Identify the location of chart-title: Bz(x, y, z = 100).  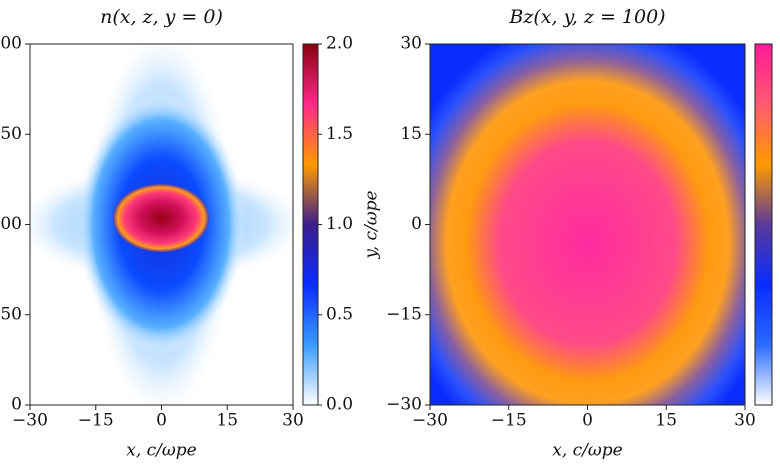
(586, 17).